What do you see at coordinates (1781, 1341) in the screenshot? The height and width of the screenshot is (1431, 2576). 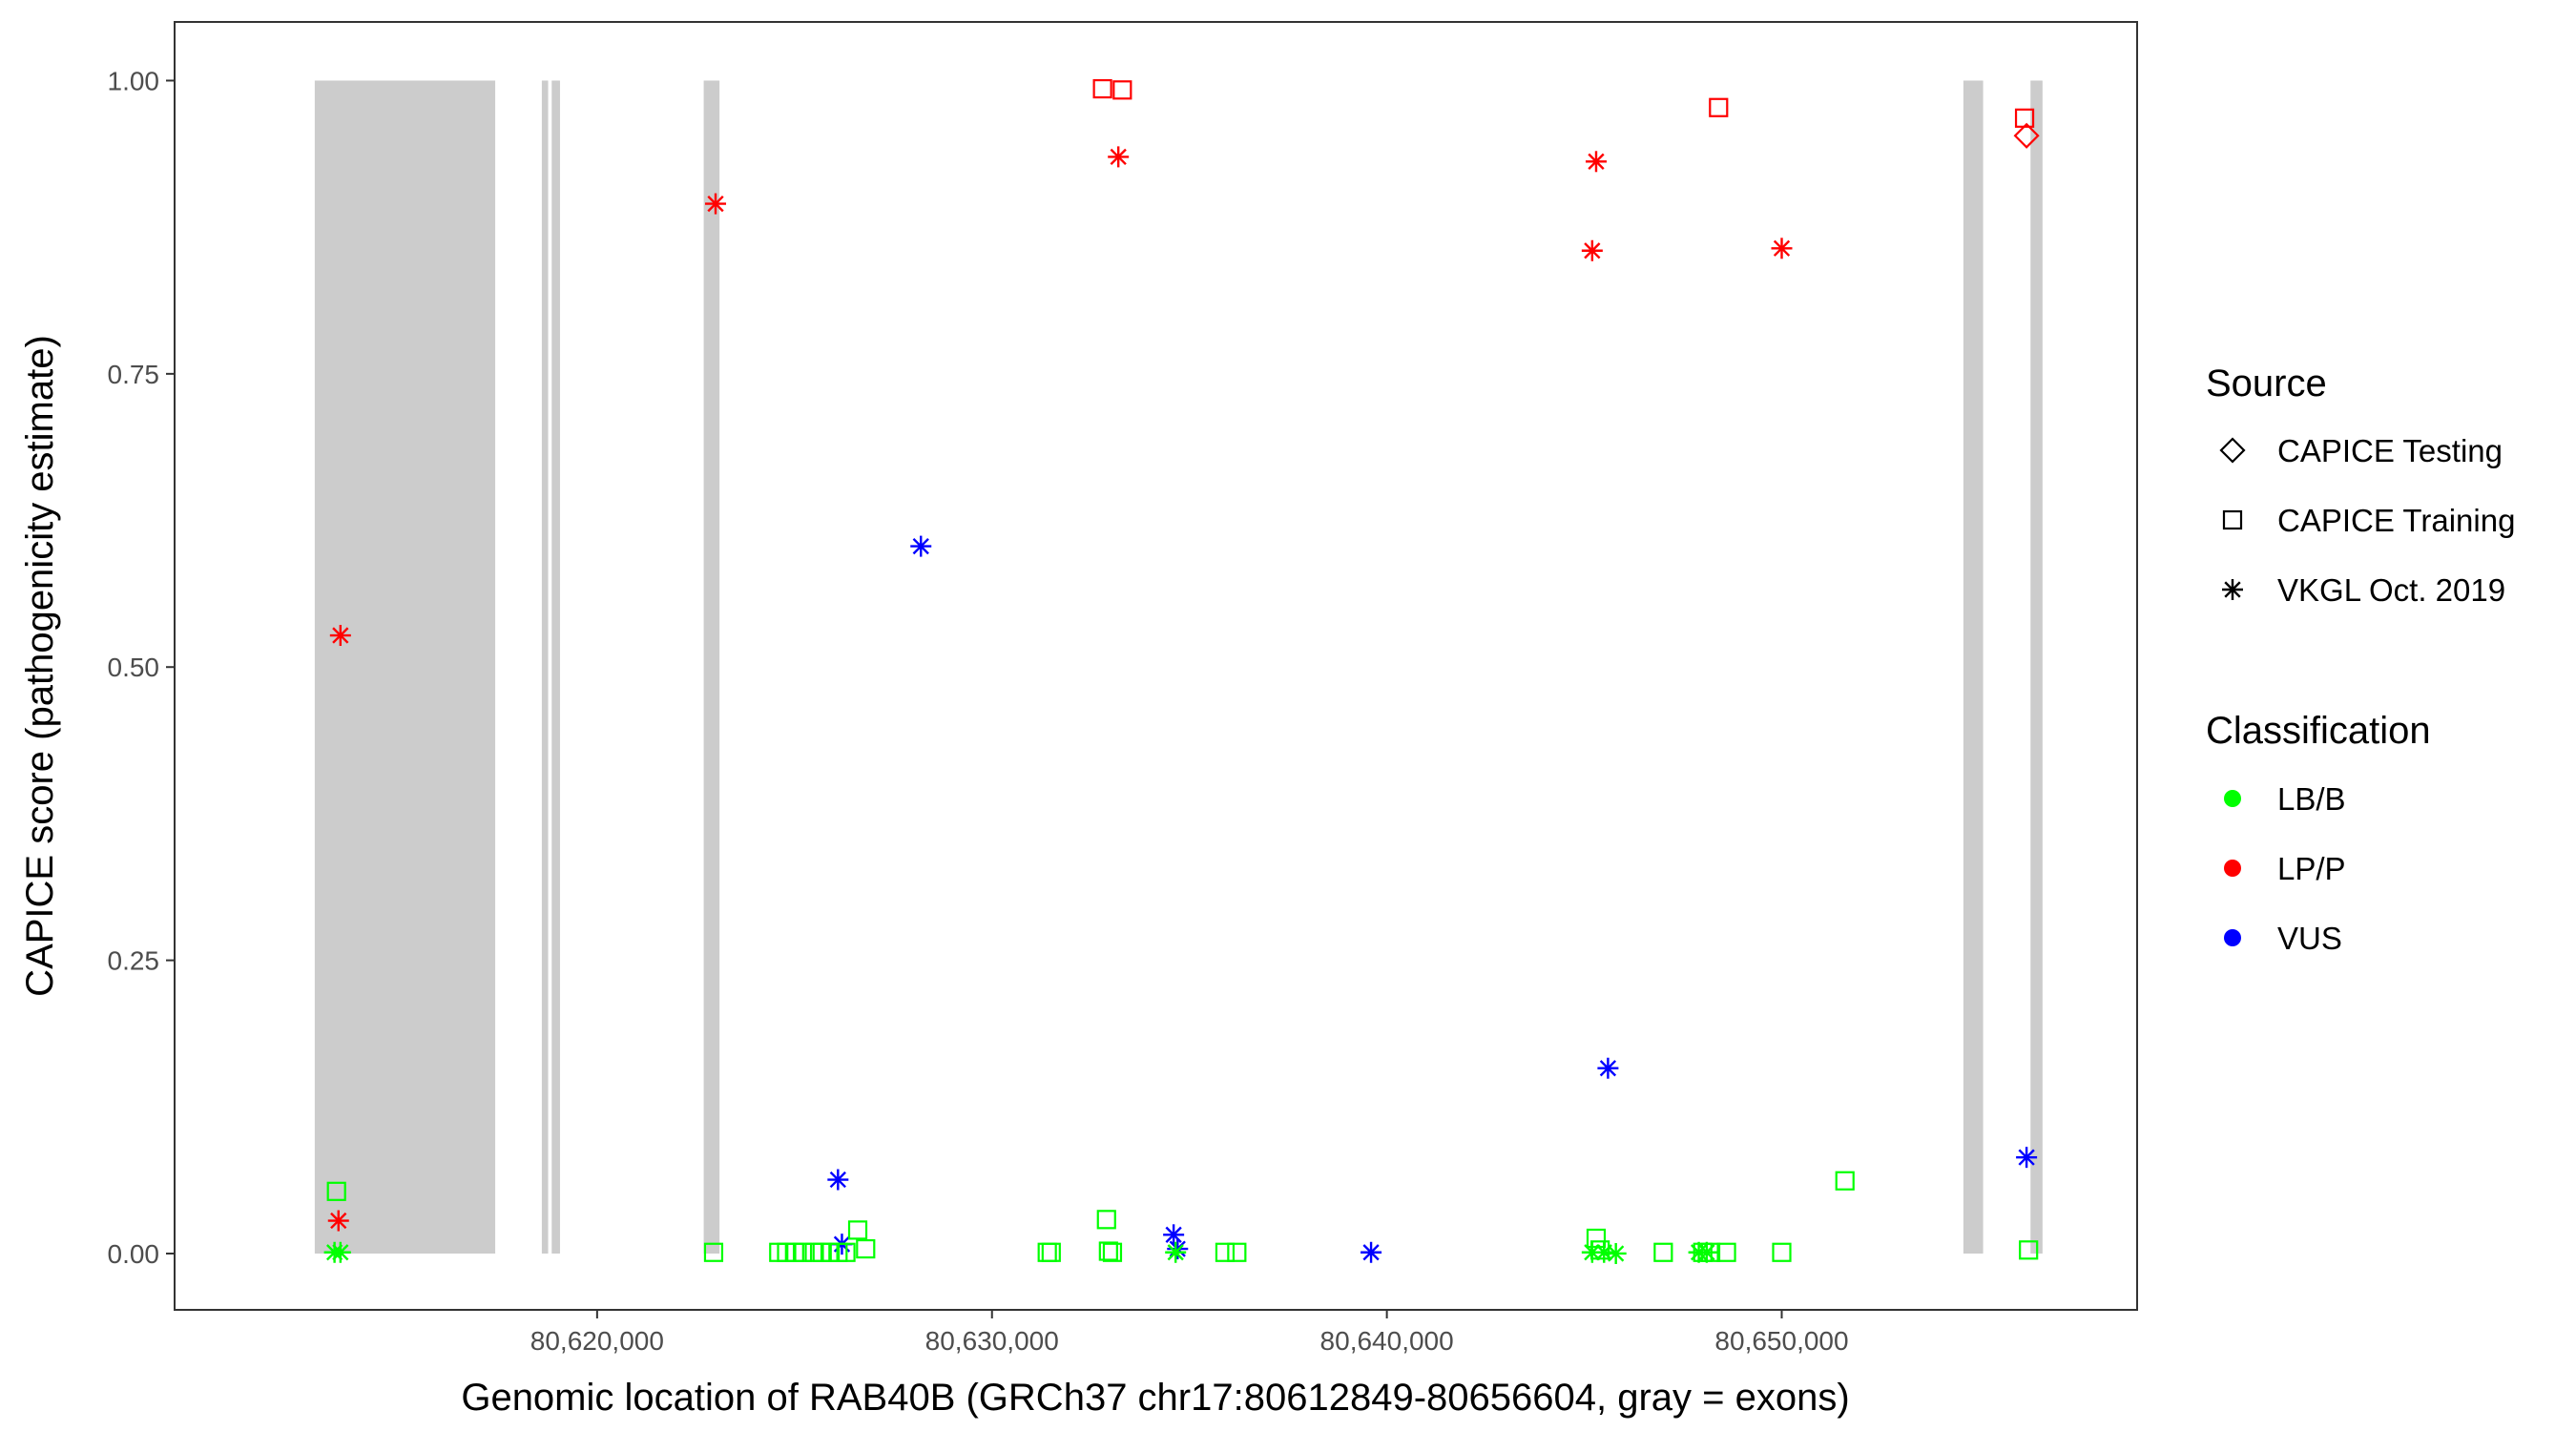 I see `x-tick-label: 80,650,000` at bounding box center [1781, 1341].